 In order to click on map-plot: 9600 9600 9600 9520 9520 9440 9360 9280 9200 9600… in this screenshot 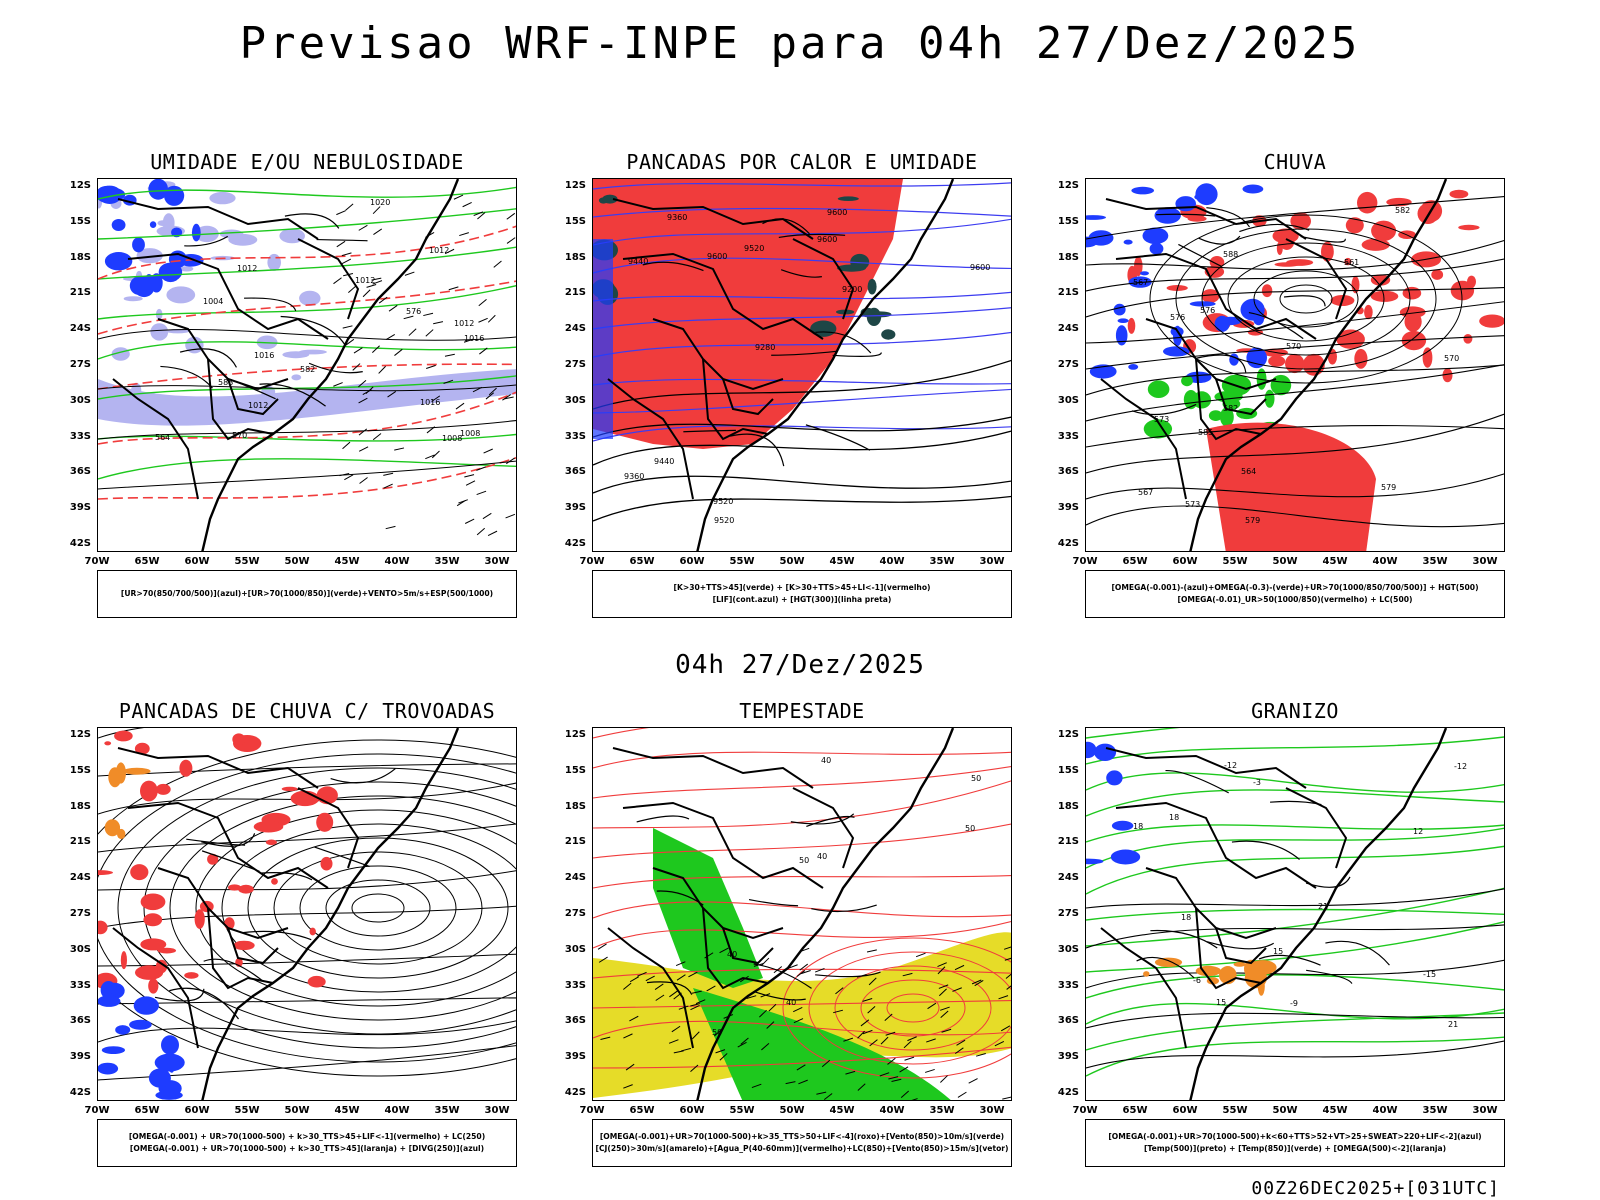, I will do `click(802, 365)`.